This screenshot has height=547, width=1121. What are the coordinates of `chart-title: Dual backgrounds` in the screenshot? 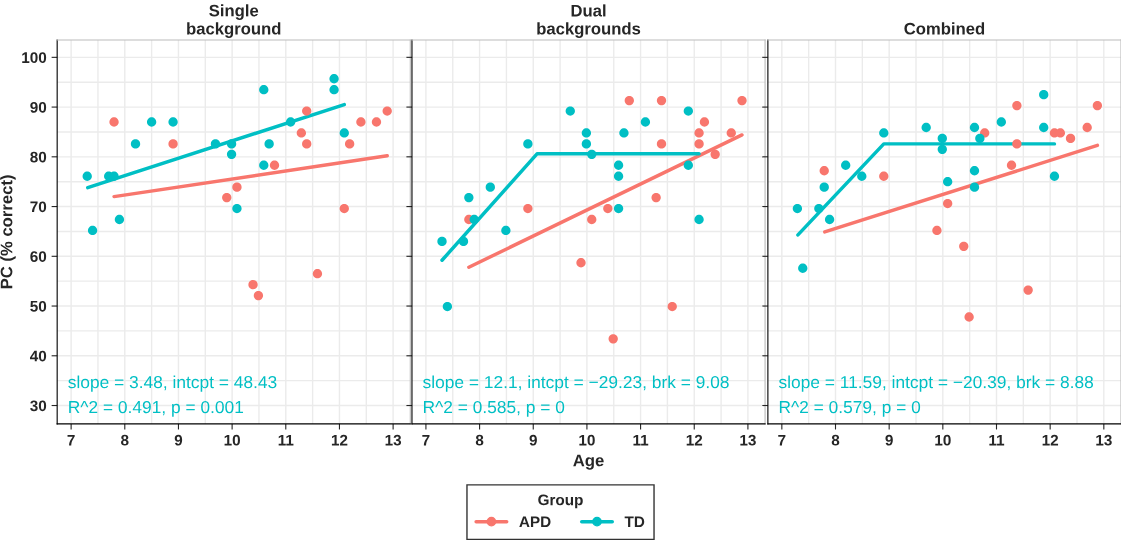 It's located at (589, 21).